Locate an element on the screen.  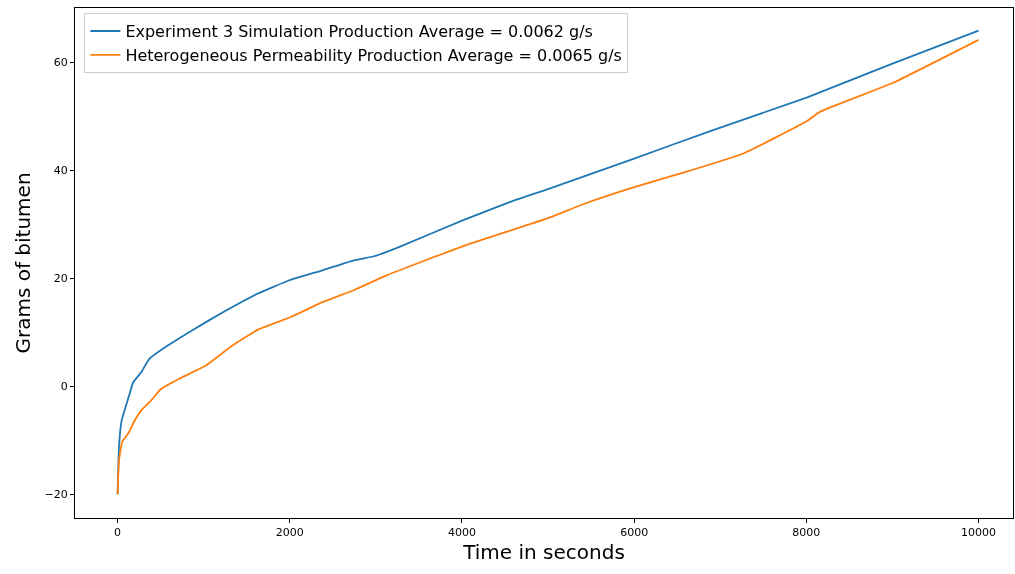
y-tick-label: 40 is located at coordinates (60, 171).